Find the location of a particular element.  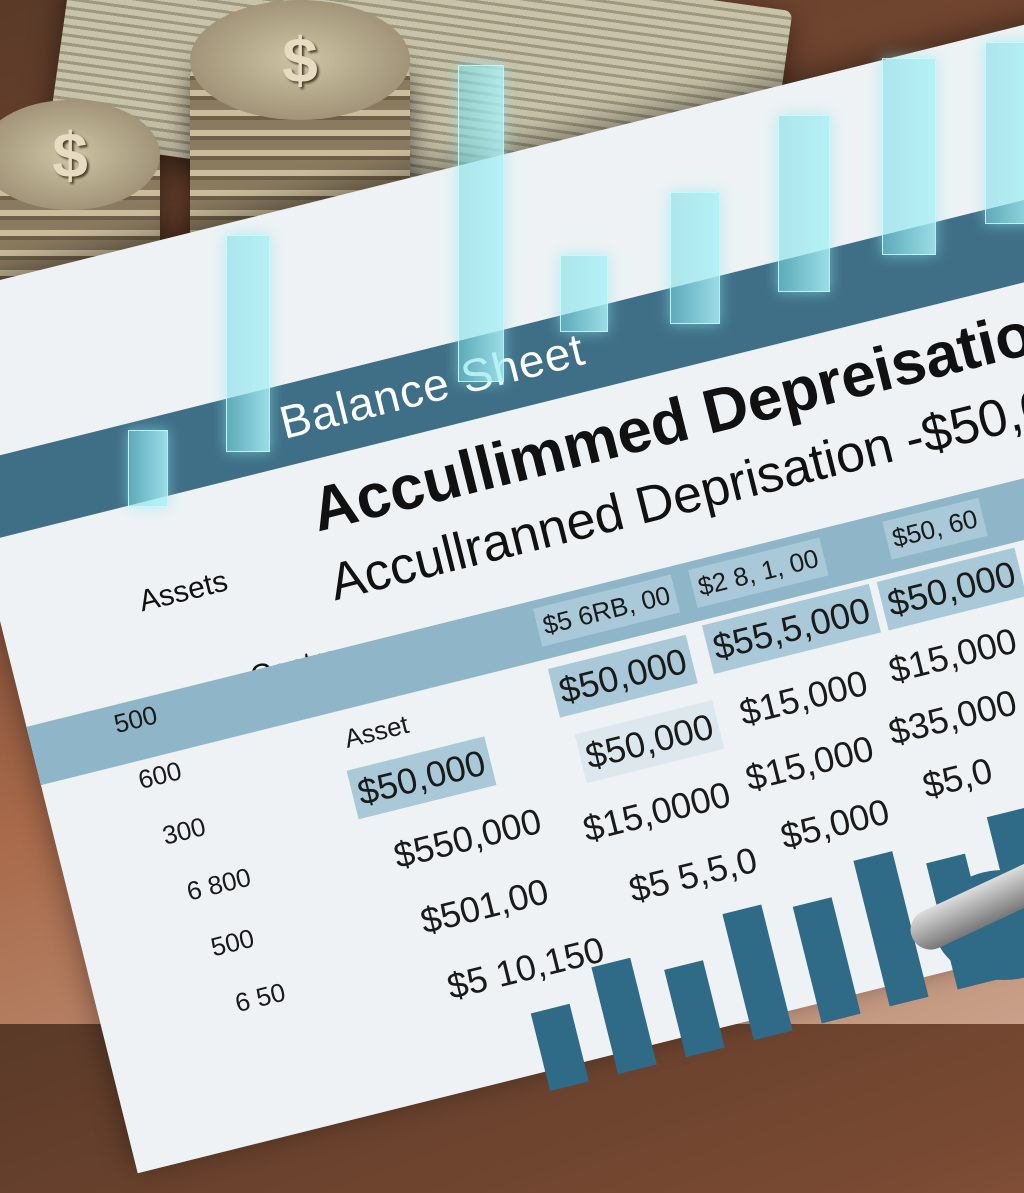

far-left-value: 500 is located at coordinates (232, 942).